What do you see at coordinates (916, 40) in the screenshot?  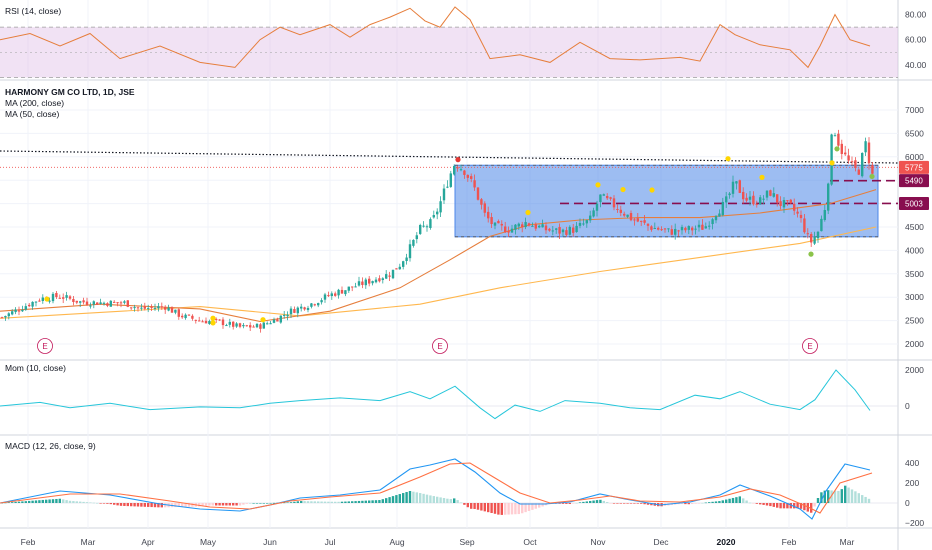 I see `rsi-tick-label: 60.00` at bounding box center [916, 40].